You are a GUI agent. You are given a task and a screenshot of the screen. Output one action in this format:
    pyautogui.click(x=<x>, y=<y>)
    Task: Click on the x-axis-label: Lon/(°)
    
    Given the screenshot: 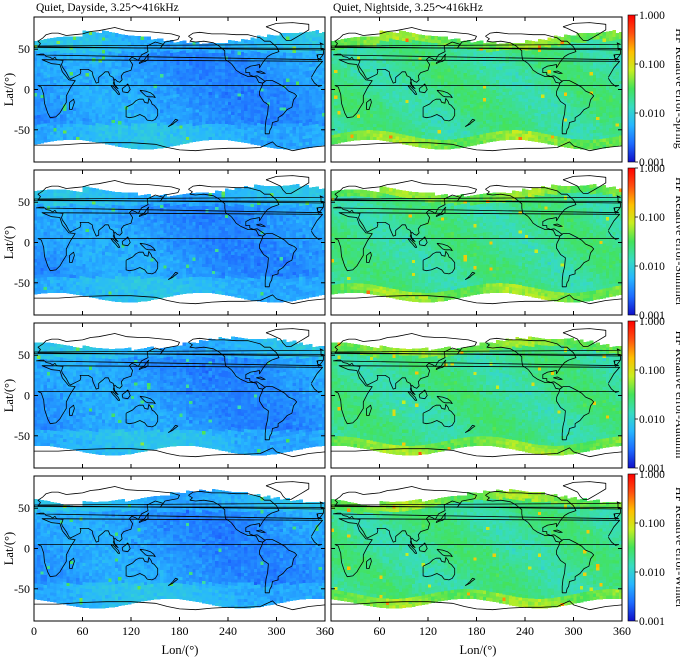 What is the action you would take?
    pyautogui.click(x=180, y=650)
    